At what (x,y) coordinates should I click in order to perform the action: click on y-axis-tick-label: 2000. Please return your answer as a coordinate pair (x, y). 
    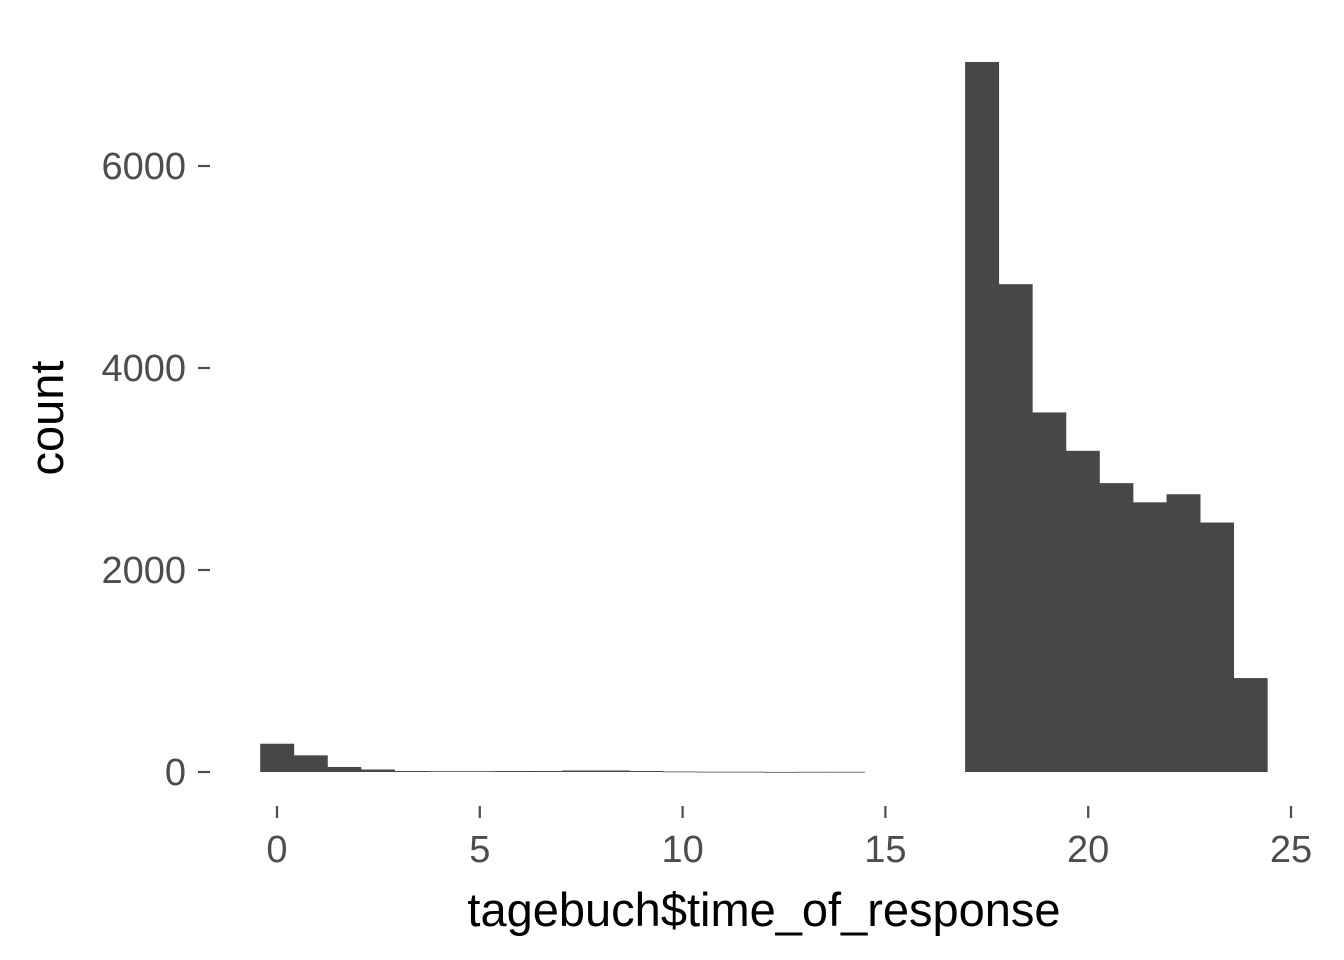
    Looking at the image, I should click on (143, 571).